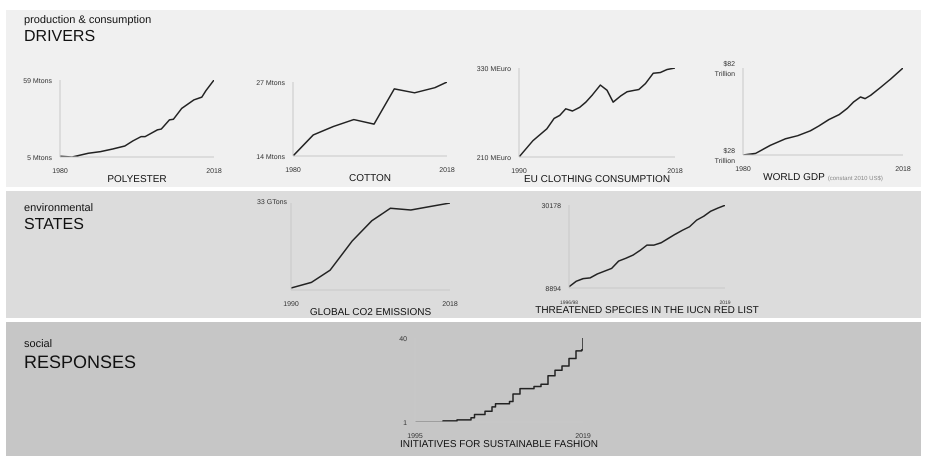 This screenshot has width=927, height=456. Describe the element at coordinates (371, 312) in the screenshot. I see `x-axis-title: GLOBAL CO2 EMISSIONS` at that location.